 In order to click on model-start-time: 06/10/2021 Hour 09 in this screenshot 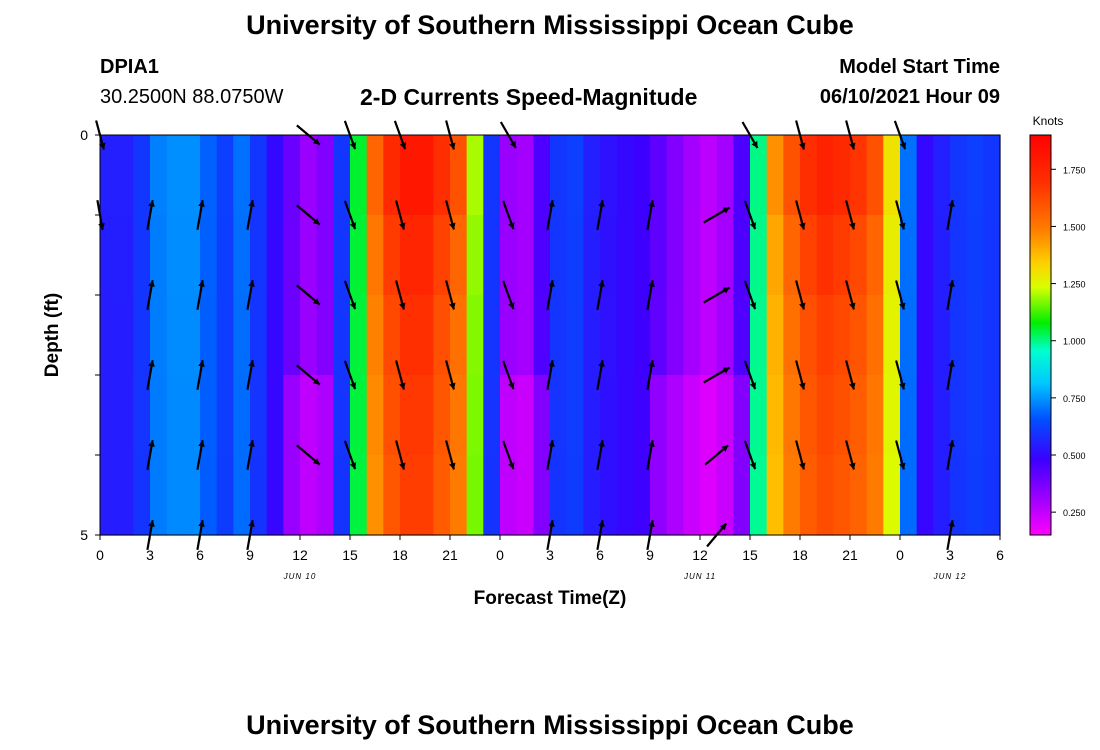, I will do `click(909, 97)`.